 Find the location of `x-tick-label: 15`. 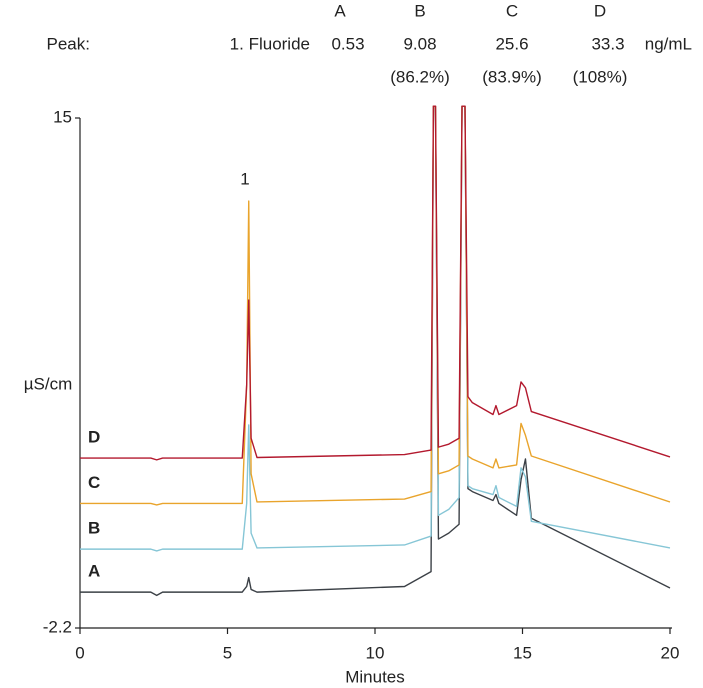

x-tick-label: 15 is located at coordinates (522, 652).